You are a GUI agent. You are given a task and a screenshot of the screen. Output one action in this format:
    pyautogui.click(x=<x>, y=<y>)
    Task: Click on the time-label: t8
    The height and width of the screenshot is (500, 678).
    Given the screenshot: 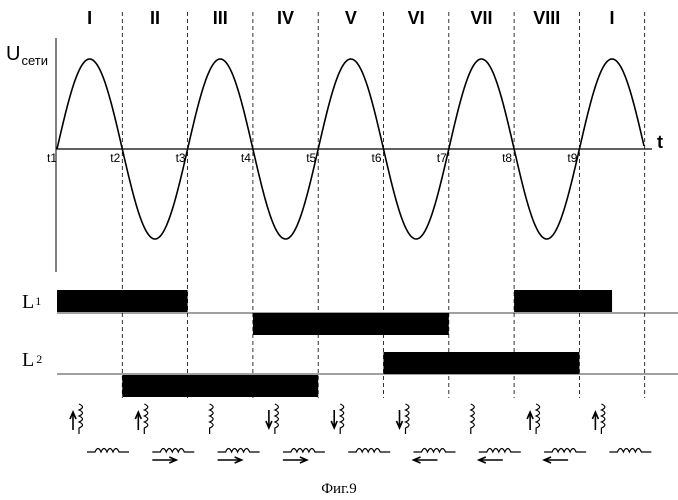 What is the action you would take?
    pyautogui.click(x=507, y=158)
    